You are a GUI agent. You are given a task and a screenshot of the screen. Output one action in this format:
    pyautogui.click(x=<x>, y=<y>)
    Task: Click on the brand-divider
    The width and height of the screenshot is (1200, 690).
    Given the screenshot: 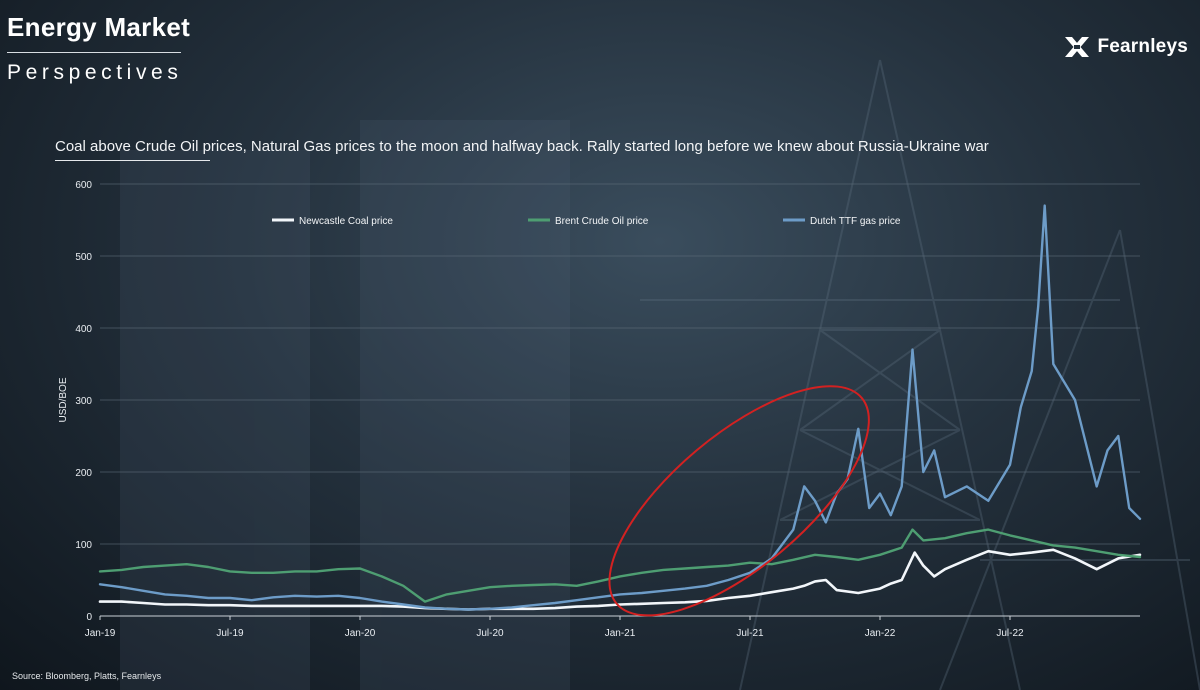 What is the action you would take?
    pyautogui.click(x=94, y=52)
    